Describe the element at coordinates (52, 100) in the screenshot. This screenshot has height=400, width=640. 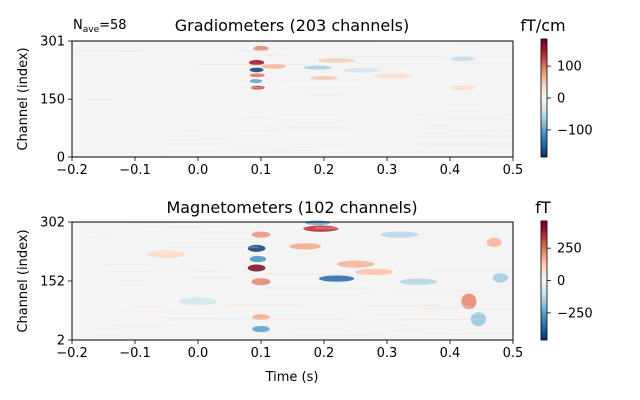
I see `y-tick-label: 150` at that location.